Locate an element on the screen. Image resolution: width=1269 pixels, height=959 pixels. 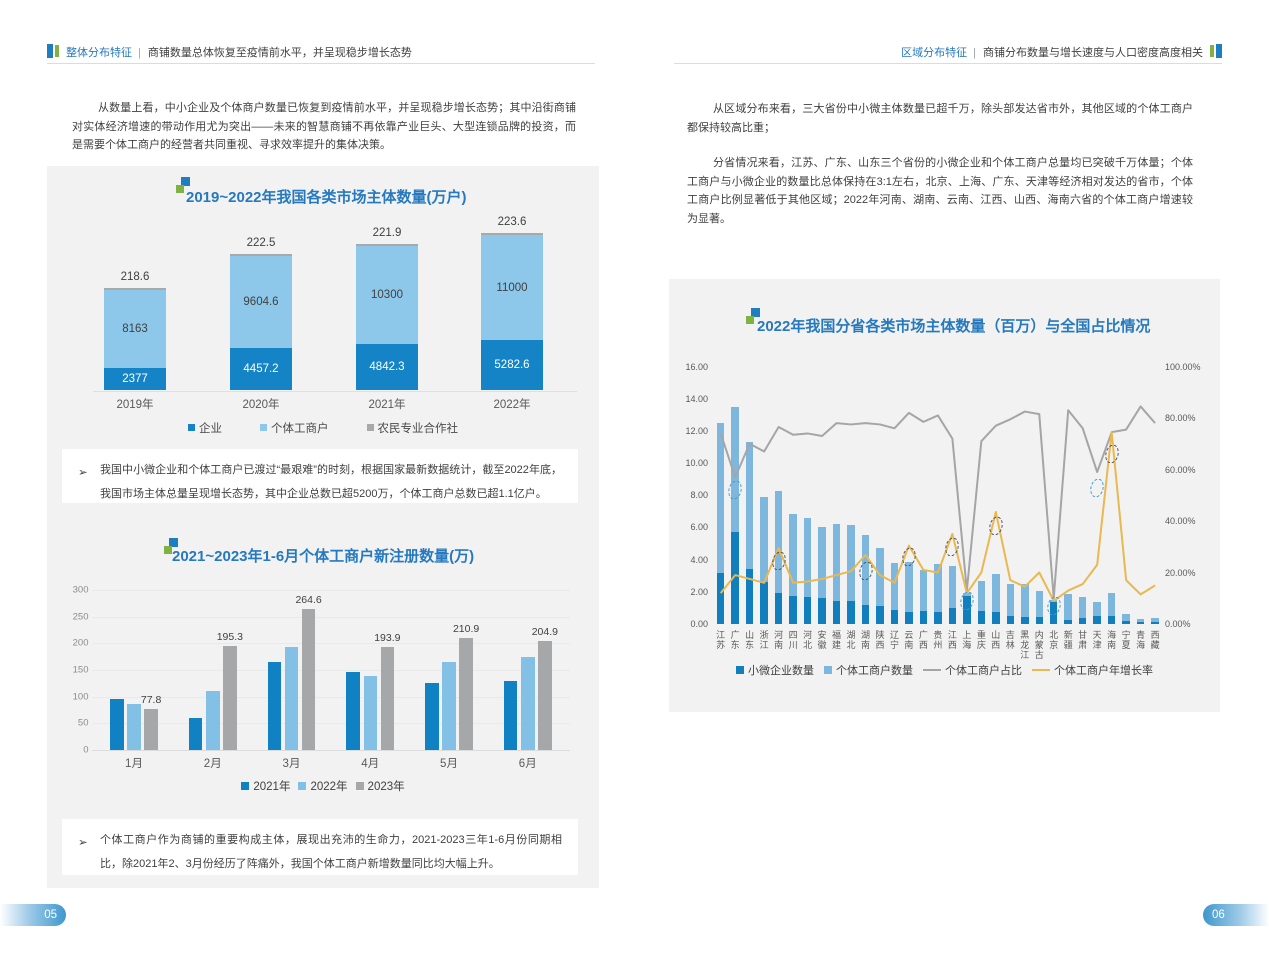
chart3-x-label: 河北 is located at coordinates (808, 640).